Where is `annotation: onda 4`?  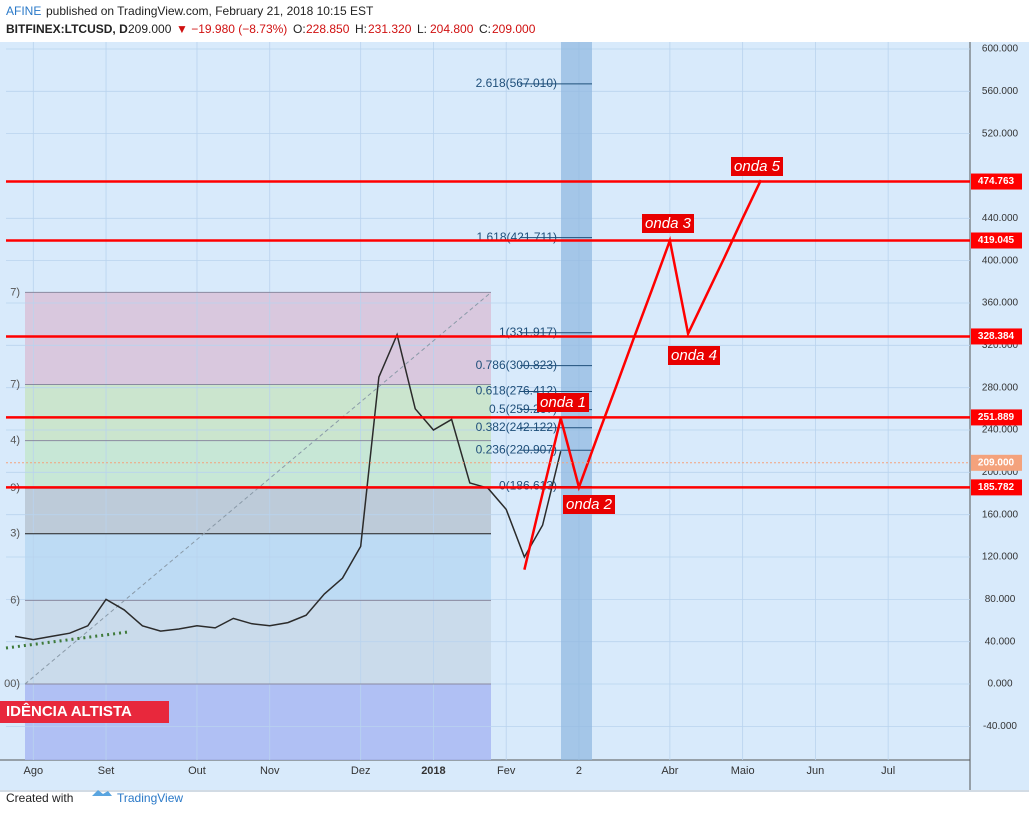 annotation: onda 4 is located at coordinates (694, 355).